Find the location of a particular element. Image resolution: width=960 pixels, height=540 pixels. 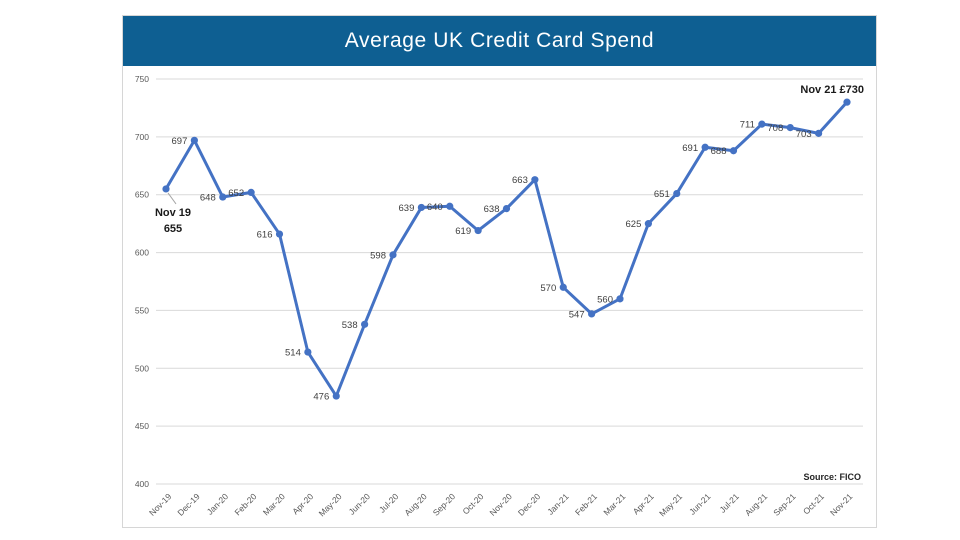

svg-text: Source: FICO is located at coordinates (832, 477).